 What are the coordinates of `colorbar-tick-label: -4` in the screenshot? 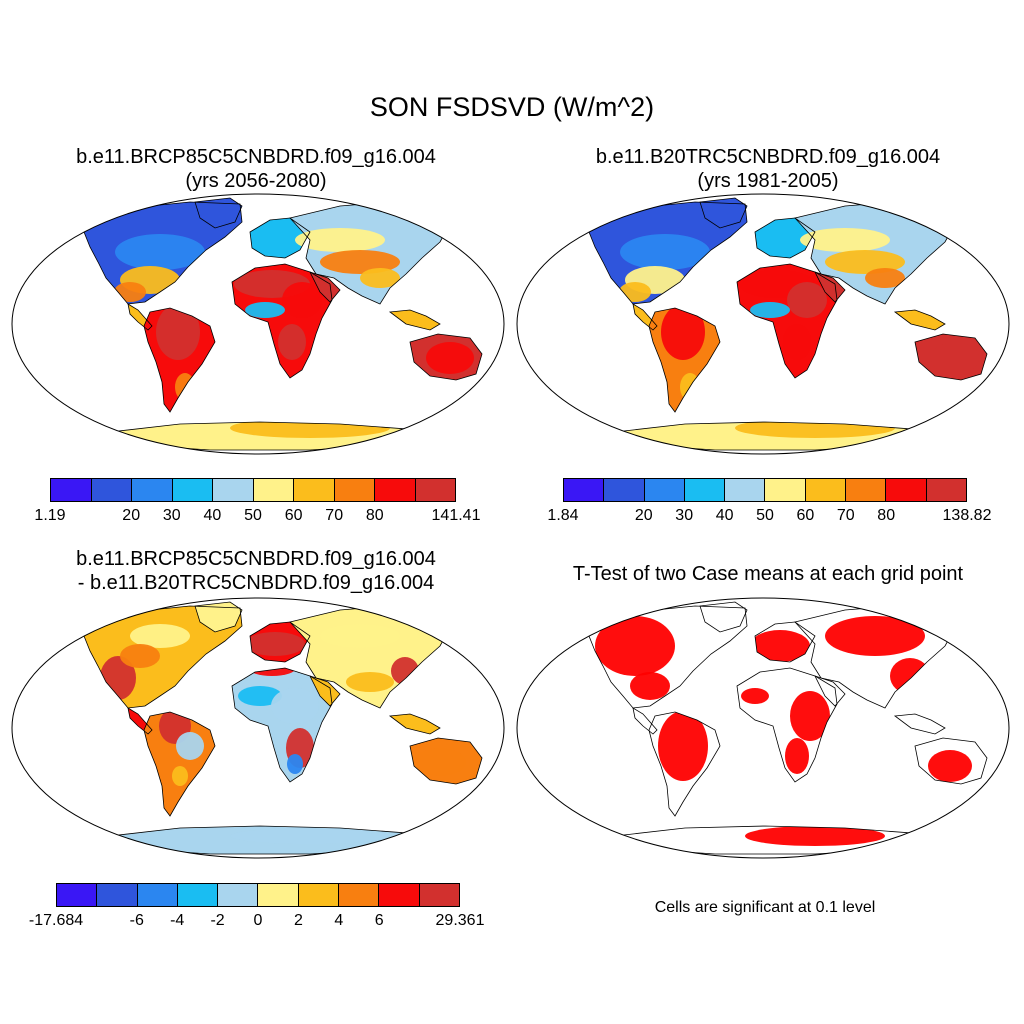 It's located at (177, 920).